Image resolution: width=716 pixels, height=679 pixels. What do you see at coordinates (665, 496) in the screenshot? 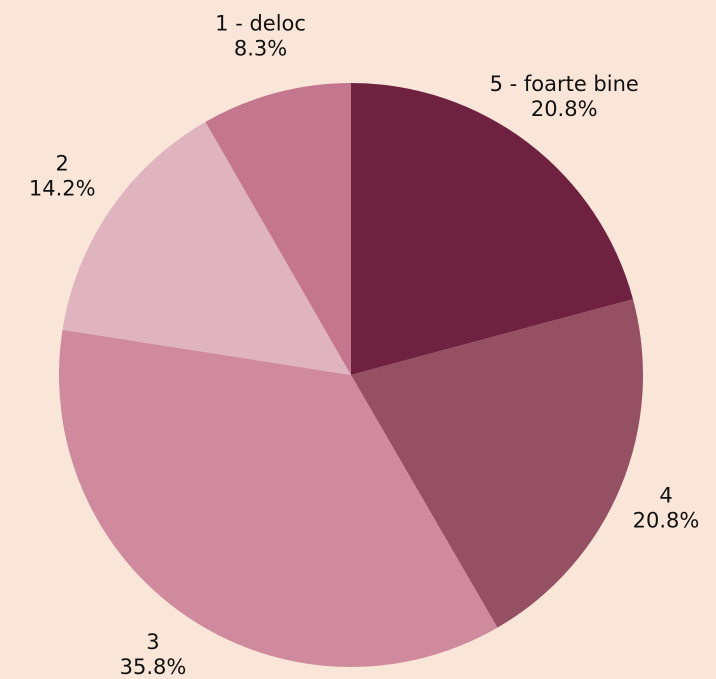
I see `slice-label: 4` at bounding box center [665, 496].